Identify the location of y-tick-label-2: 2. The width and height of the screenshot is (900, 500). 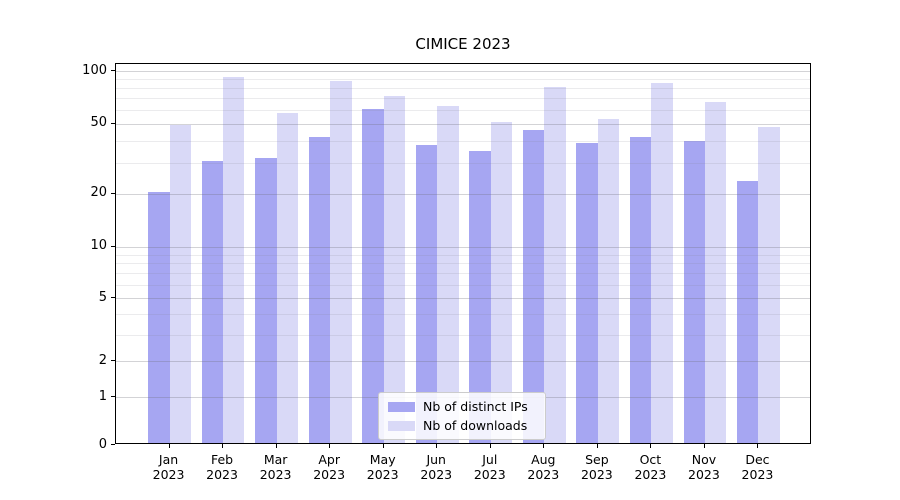
(102, 360).